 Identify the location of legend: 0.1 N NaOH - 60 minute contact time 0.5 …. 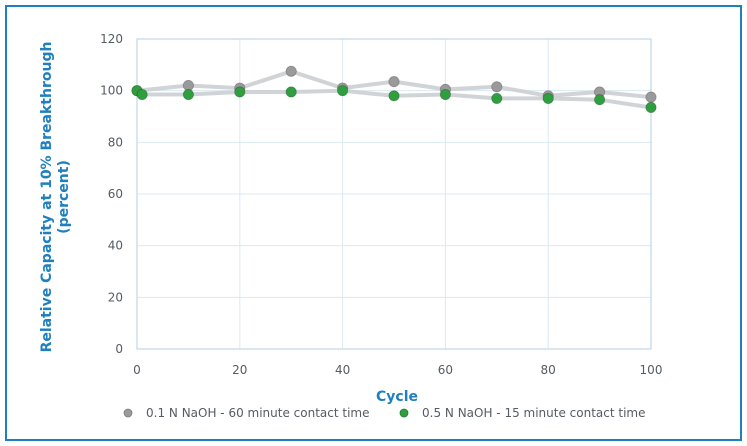
(384, 413).